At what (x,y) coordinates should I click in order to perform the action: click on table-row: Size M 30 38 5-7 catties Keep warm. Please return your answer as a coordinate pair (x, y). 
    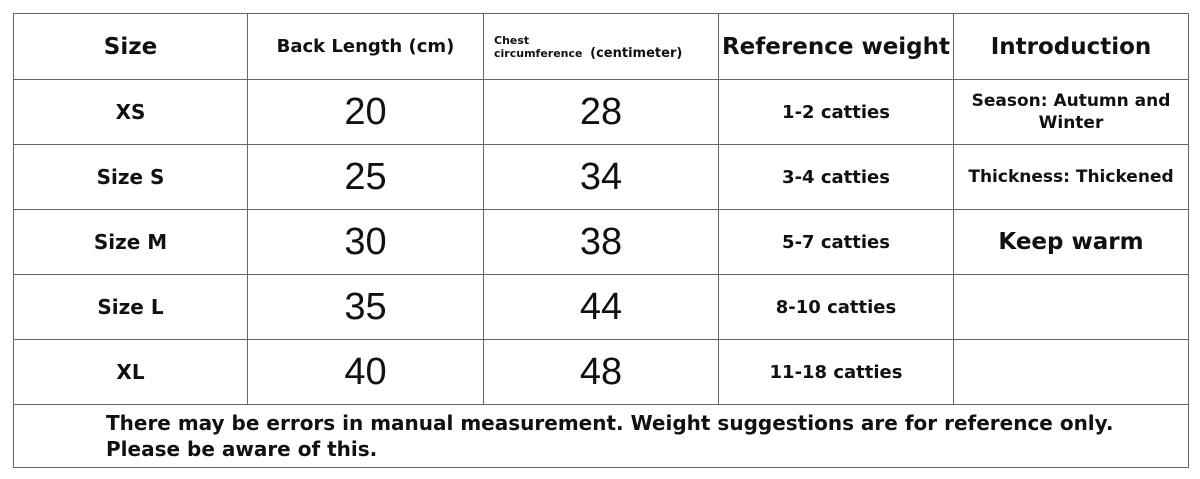
    Looking at the image, I should click on (601, 242).